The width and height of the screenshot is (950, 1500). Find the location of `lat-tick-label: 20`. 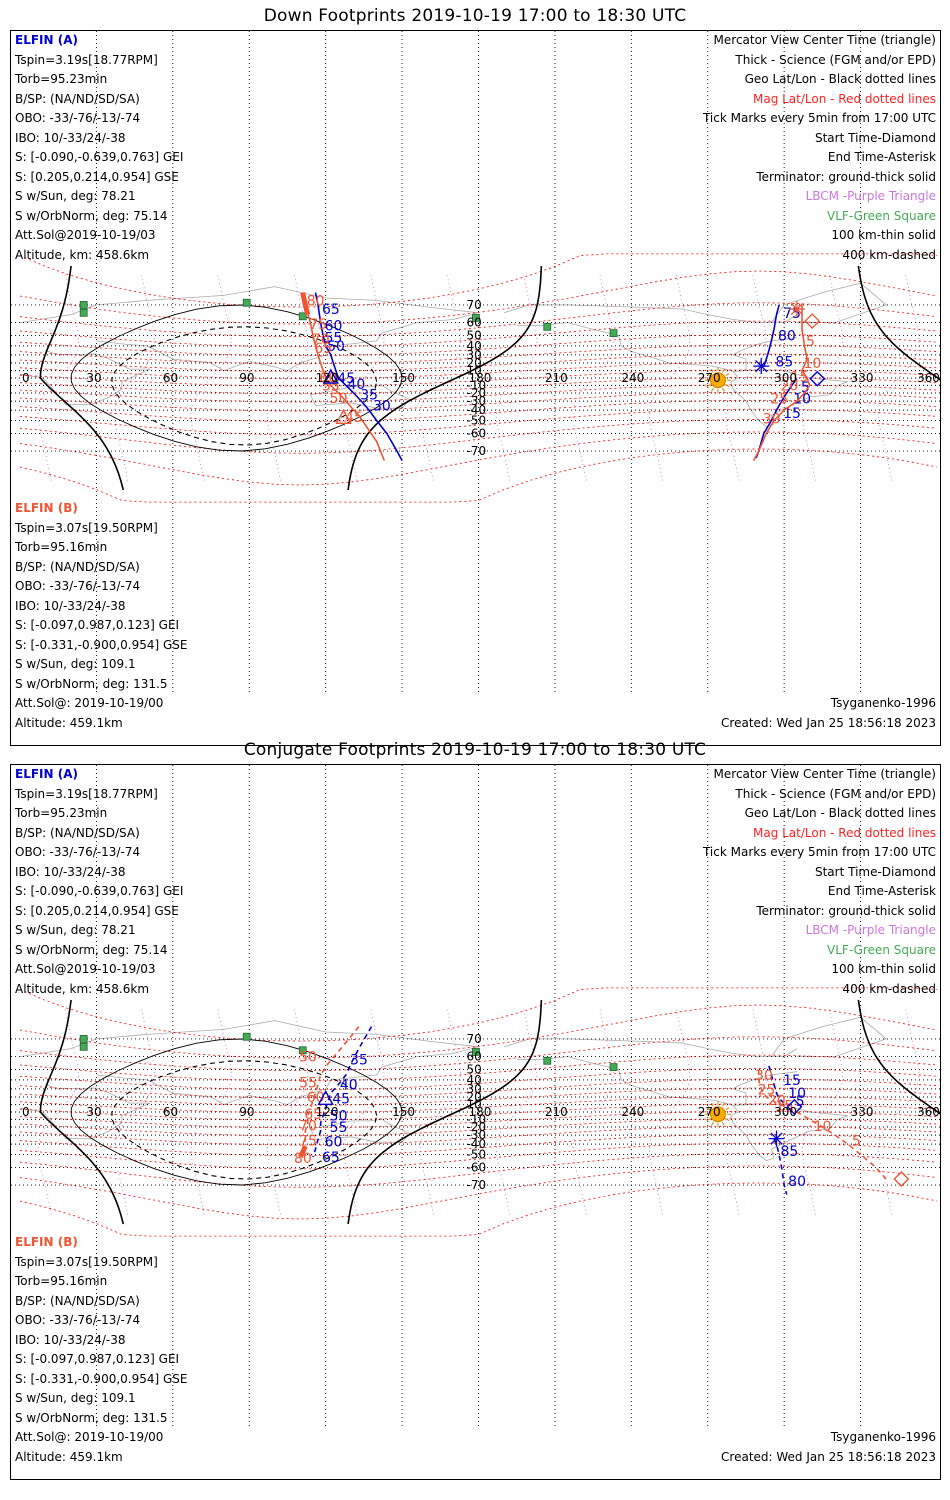

lat-tick-label: 20 is located at coordinates (474, 1097).